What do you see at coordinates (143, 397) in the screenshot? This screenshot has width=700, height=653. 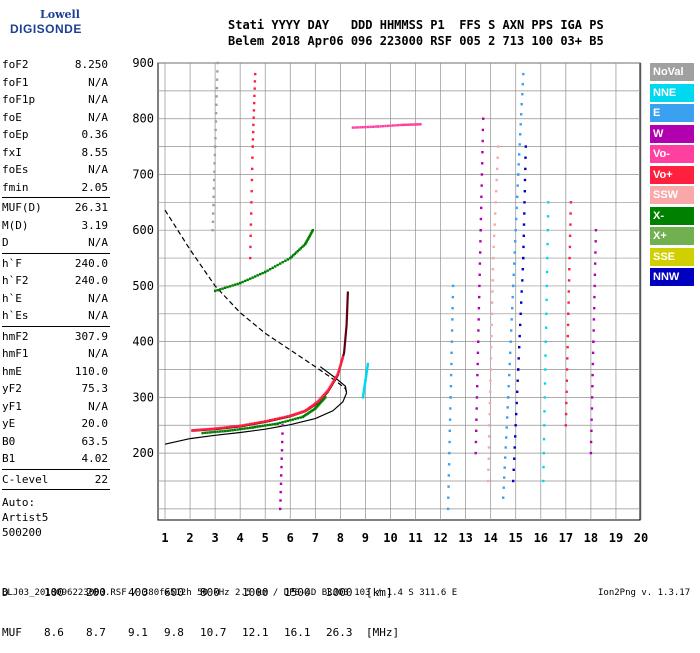 I see `y-tick-label: 300` at bounding box center [143, 397].